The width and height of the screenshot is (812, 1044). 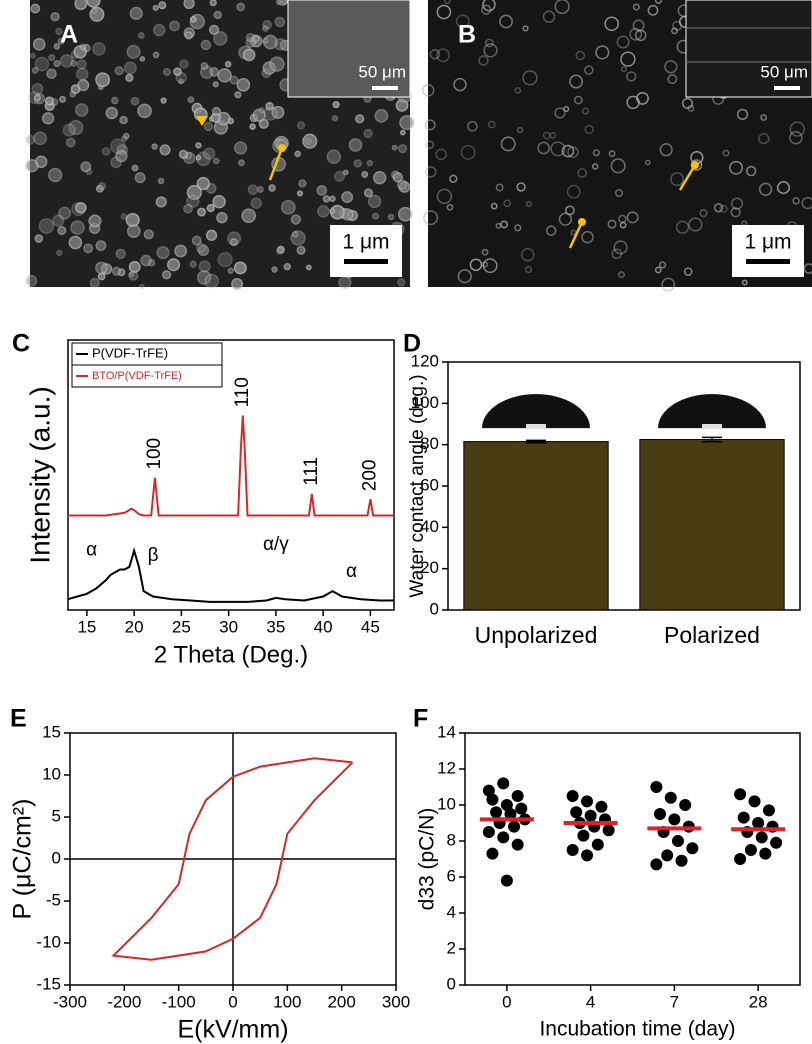 What do you see at coordinates (366, 261) in the screenshot?
I see `scale-bar` at bounding box center [366, 261].